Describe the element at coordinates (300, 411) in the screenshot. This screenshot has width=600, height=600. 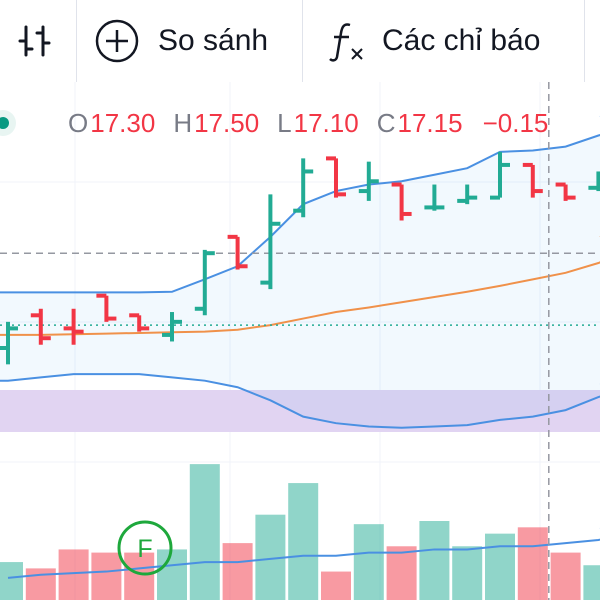
I see `highlight-zone` at that location.